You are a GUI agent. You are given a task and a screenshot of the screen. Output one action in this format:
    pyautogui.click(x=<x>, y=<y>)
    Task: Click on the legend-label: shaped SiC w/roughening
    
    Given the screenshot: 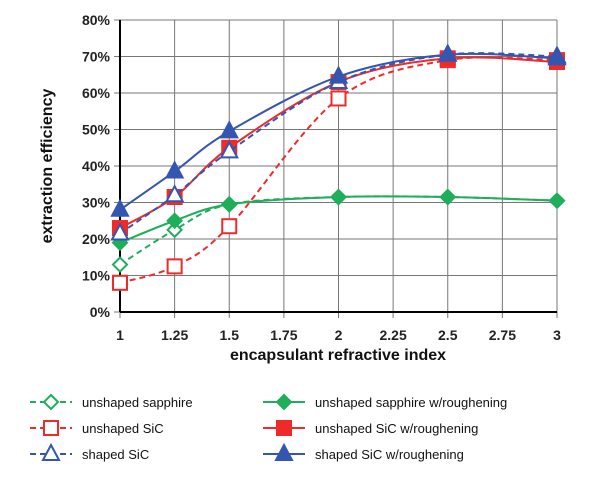 What is the action you would take?
    pyautogui.click(x=389, y=454)
    